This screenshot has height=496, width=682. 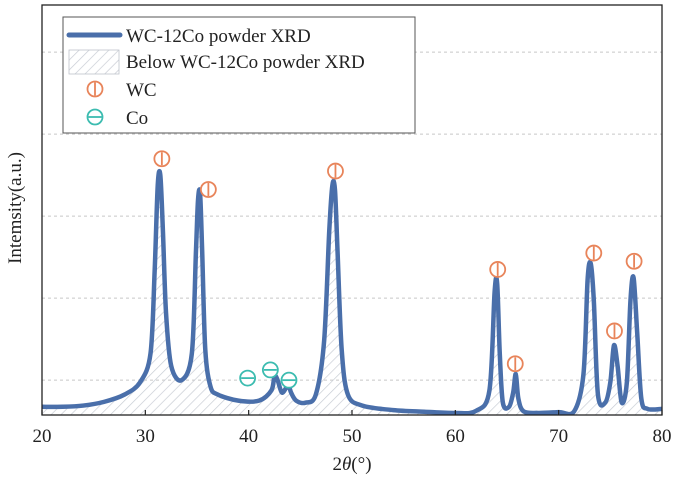 What do you see at coordinates (662, 436) in the screenshot?
I see `x-tick-label-6: 80` at bounding box center [662, 436].